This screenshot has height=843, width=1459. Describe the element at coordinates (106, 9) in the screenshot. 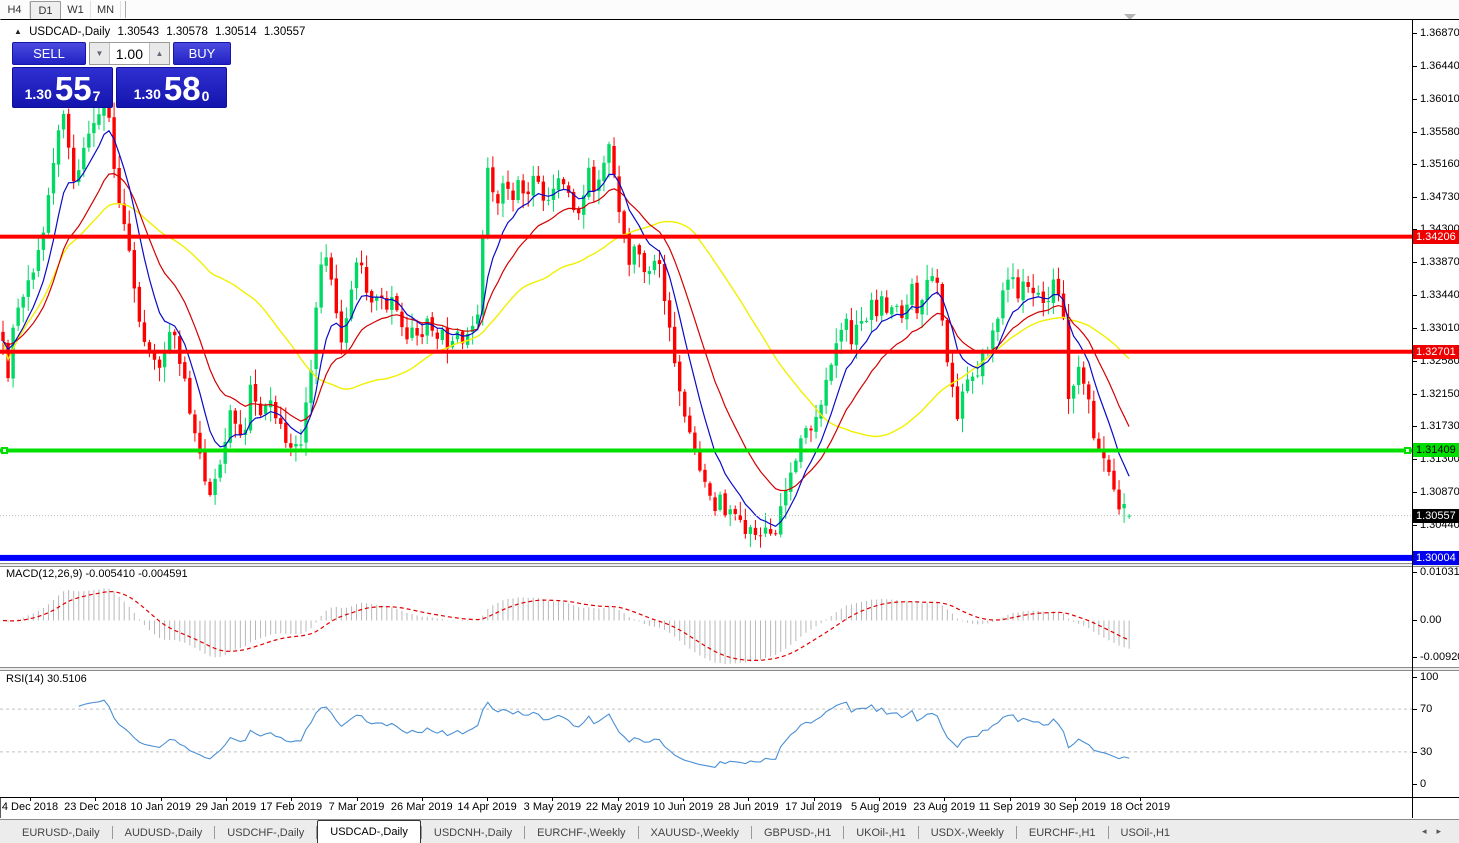

I see `timeframe-button-mn: MN` at that location.